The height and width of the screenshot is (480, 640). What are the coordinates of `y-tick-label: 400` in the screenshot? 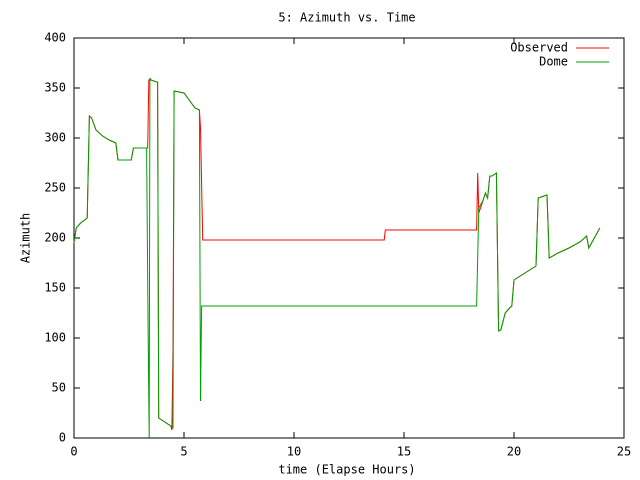 It's located at (55, 38).